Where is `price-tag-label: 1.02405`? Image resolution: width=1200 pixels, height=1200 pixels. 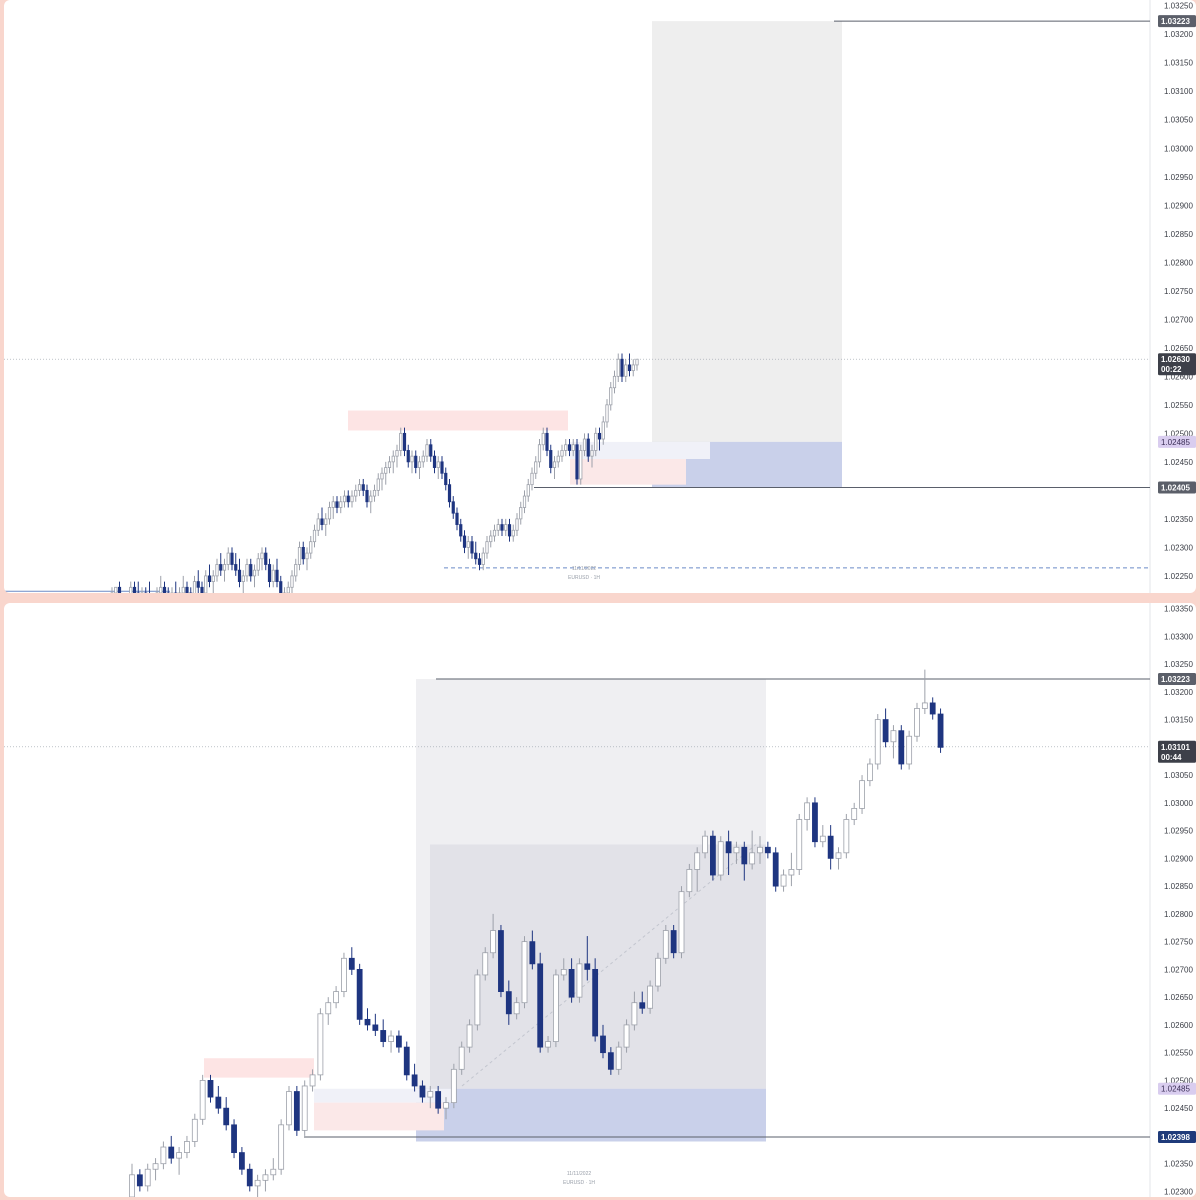 price-tag-label: 1.02405 is located at coordinates (1175, 488).